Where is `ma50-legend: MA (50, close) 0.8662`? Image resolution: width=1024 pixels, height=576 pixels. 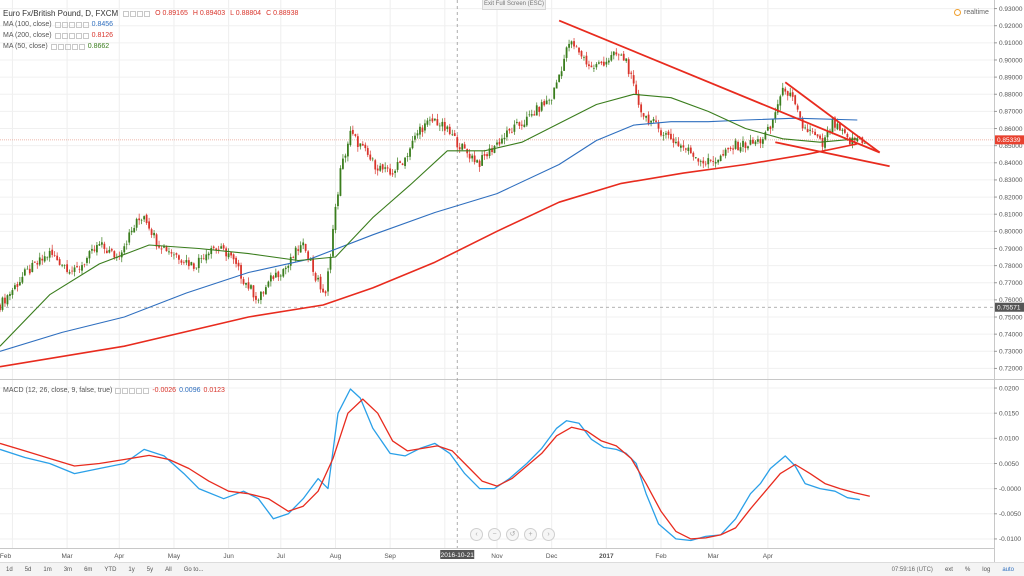
ma50-legend: MA (50, close) 0.8662 is located at coordinates (56, 47).